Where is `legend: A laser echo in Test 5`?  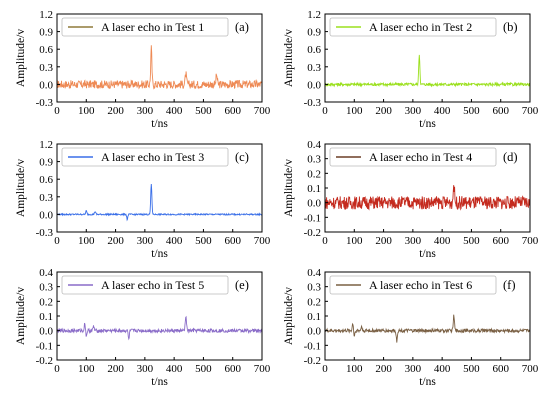 legend: A laser echo in Test 5 is located at coordinates (145, 285).